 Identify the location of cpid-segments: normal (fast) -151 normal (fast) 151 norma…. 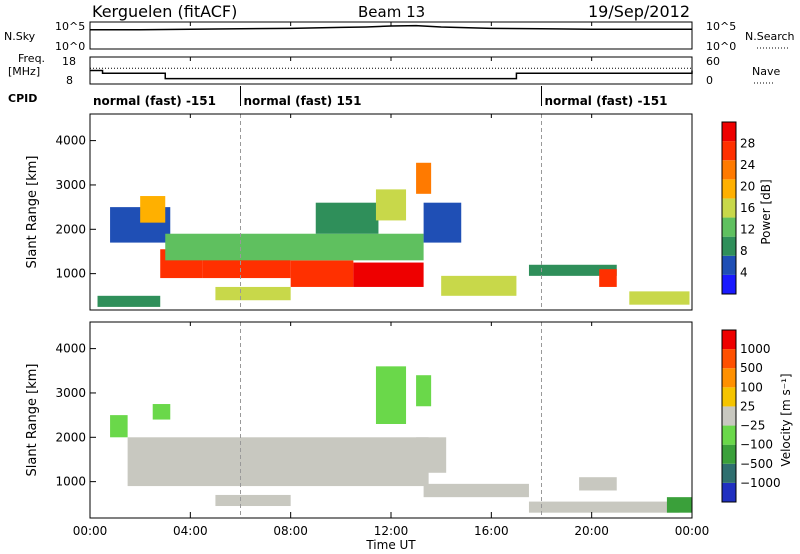
(380, 97).